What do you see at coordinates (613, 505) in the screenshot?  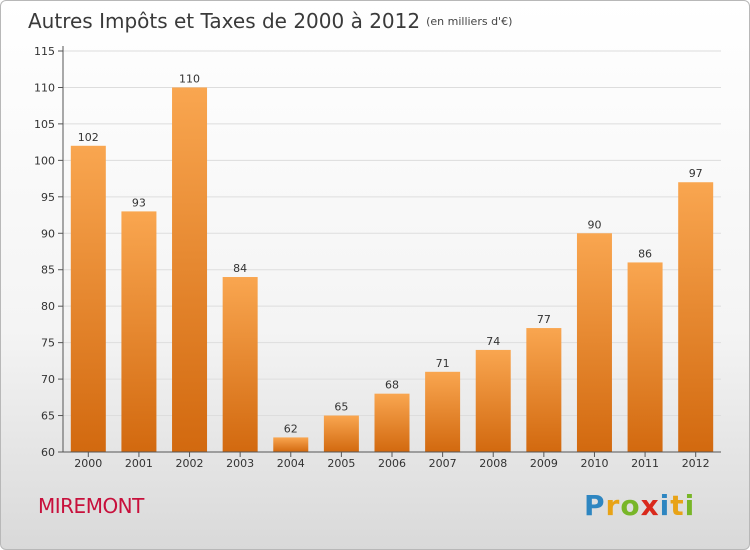 I see `logo-letter: r` at bounding box center [613, 505].